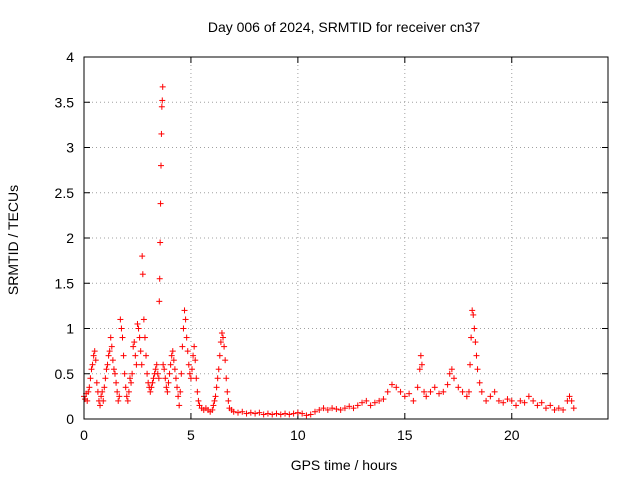 The width and height of the screenshot is (640, 480). I want to click on y-tick-label: 1, so click(70, 329).